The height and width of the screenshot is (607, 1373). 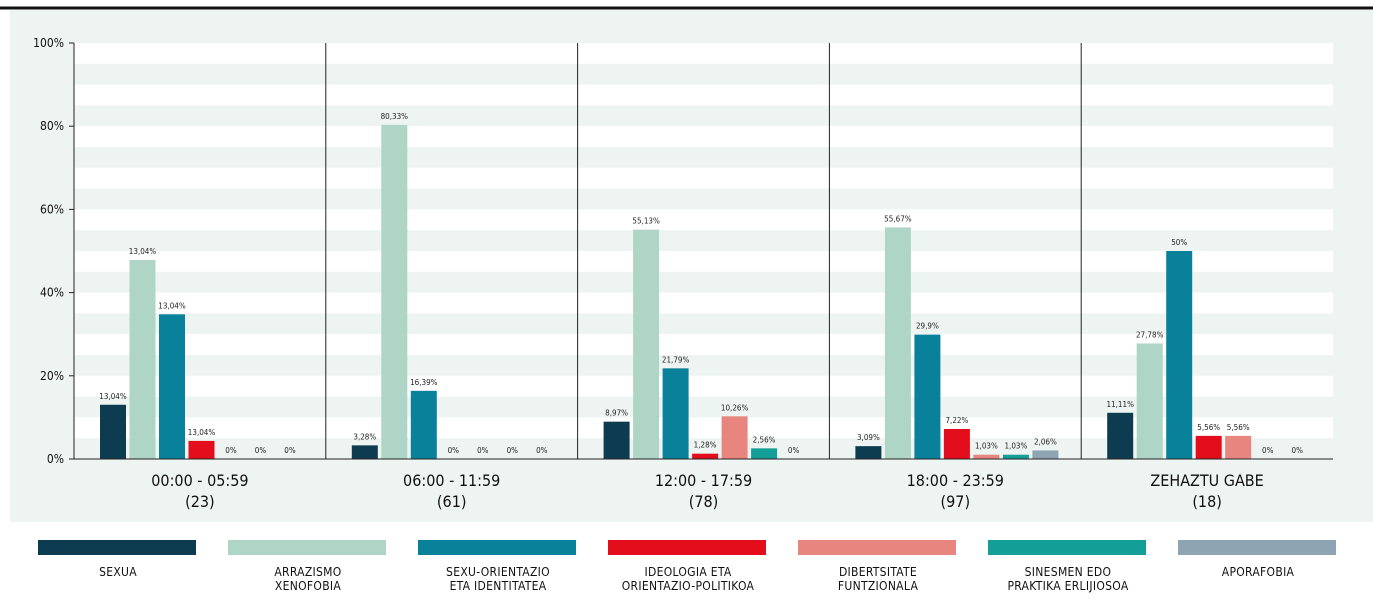 I want to click on legend-label-line2: XENOFOBIA, so click(x=308, y=586).